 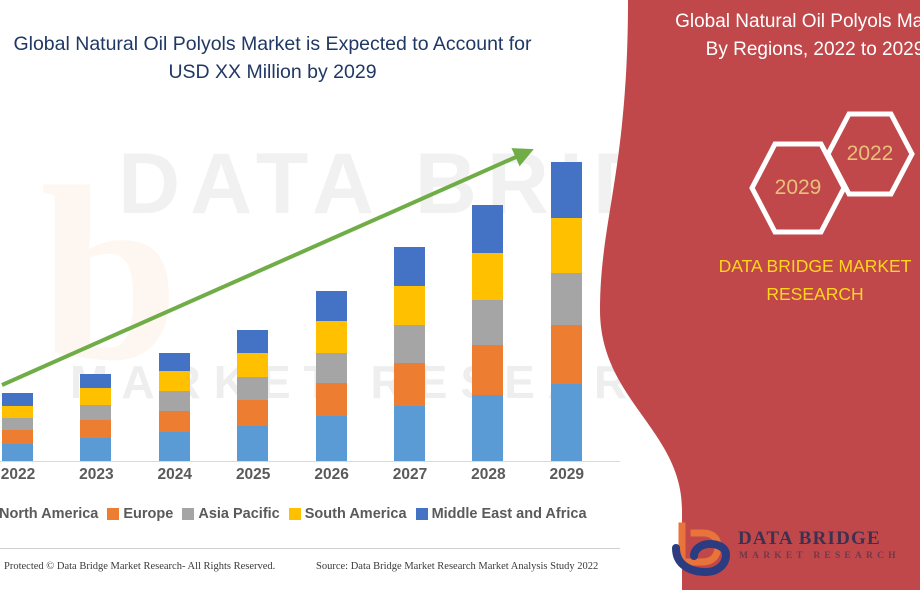 I want to click on bar-2025, so click(x=253, y=395).